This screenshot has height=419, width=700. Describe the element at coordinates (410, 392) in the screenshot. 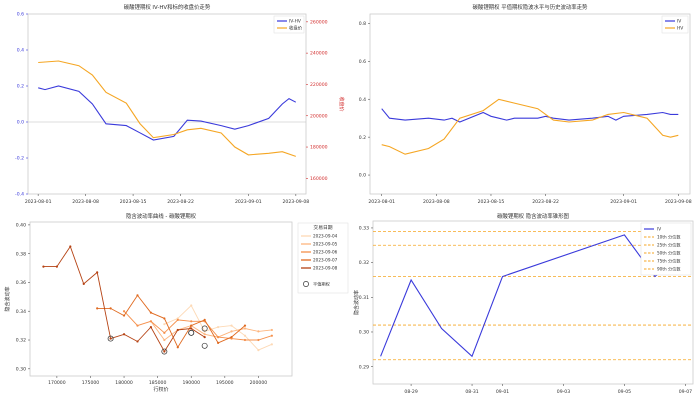

I see `x-tick-label: 08-29` at that location.